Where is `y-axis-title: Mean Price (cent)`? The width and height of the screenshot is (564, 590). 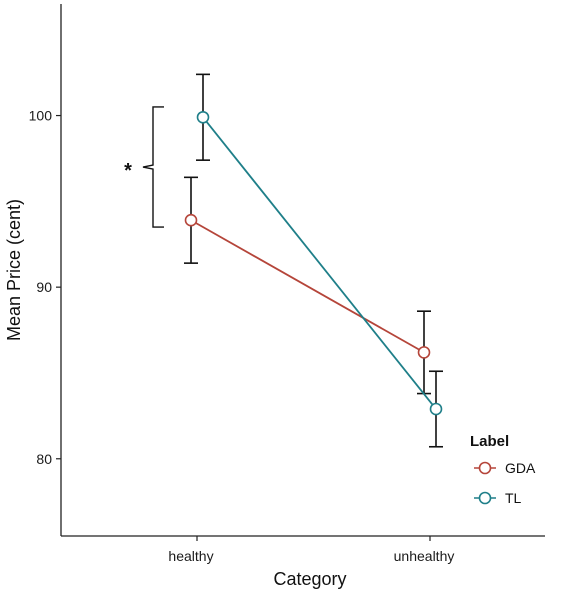
y-axis-title: Mean Price (cent) is located at coordinates (14, 270).